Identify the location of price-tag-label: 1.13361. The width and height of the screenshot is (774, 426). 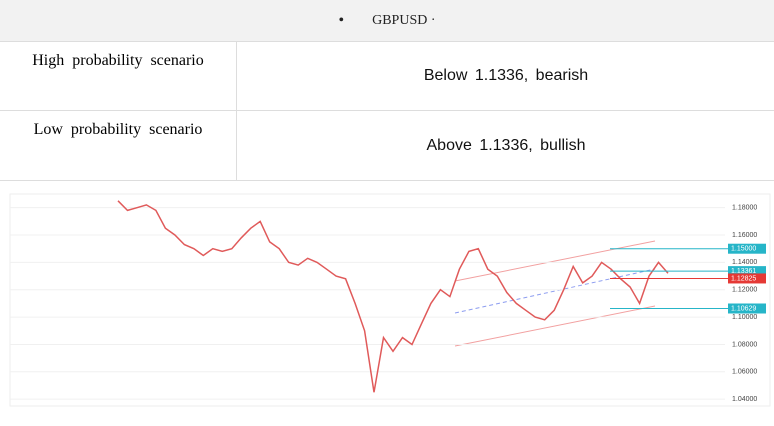
(743, 271).